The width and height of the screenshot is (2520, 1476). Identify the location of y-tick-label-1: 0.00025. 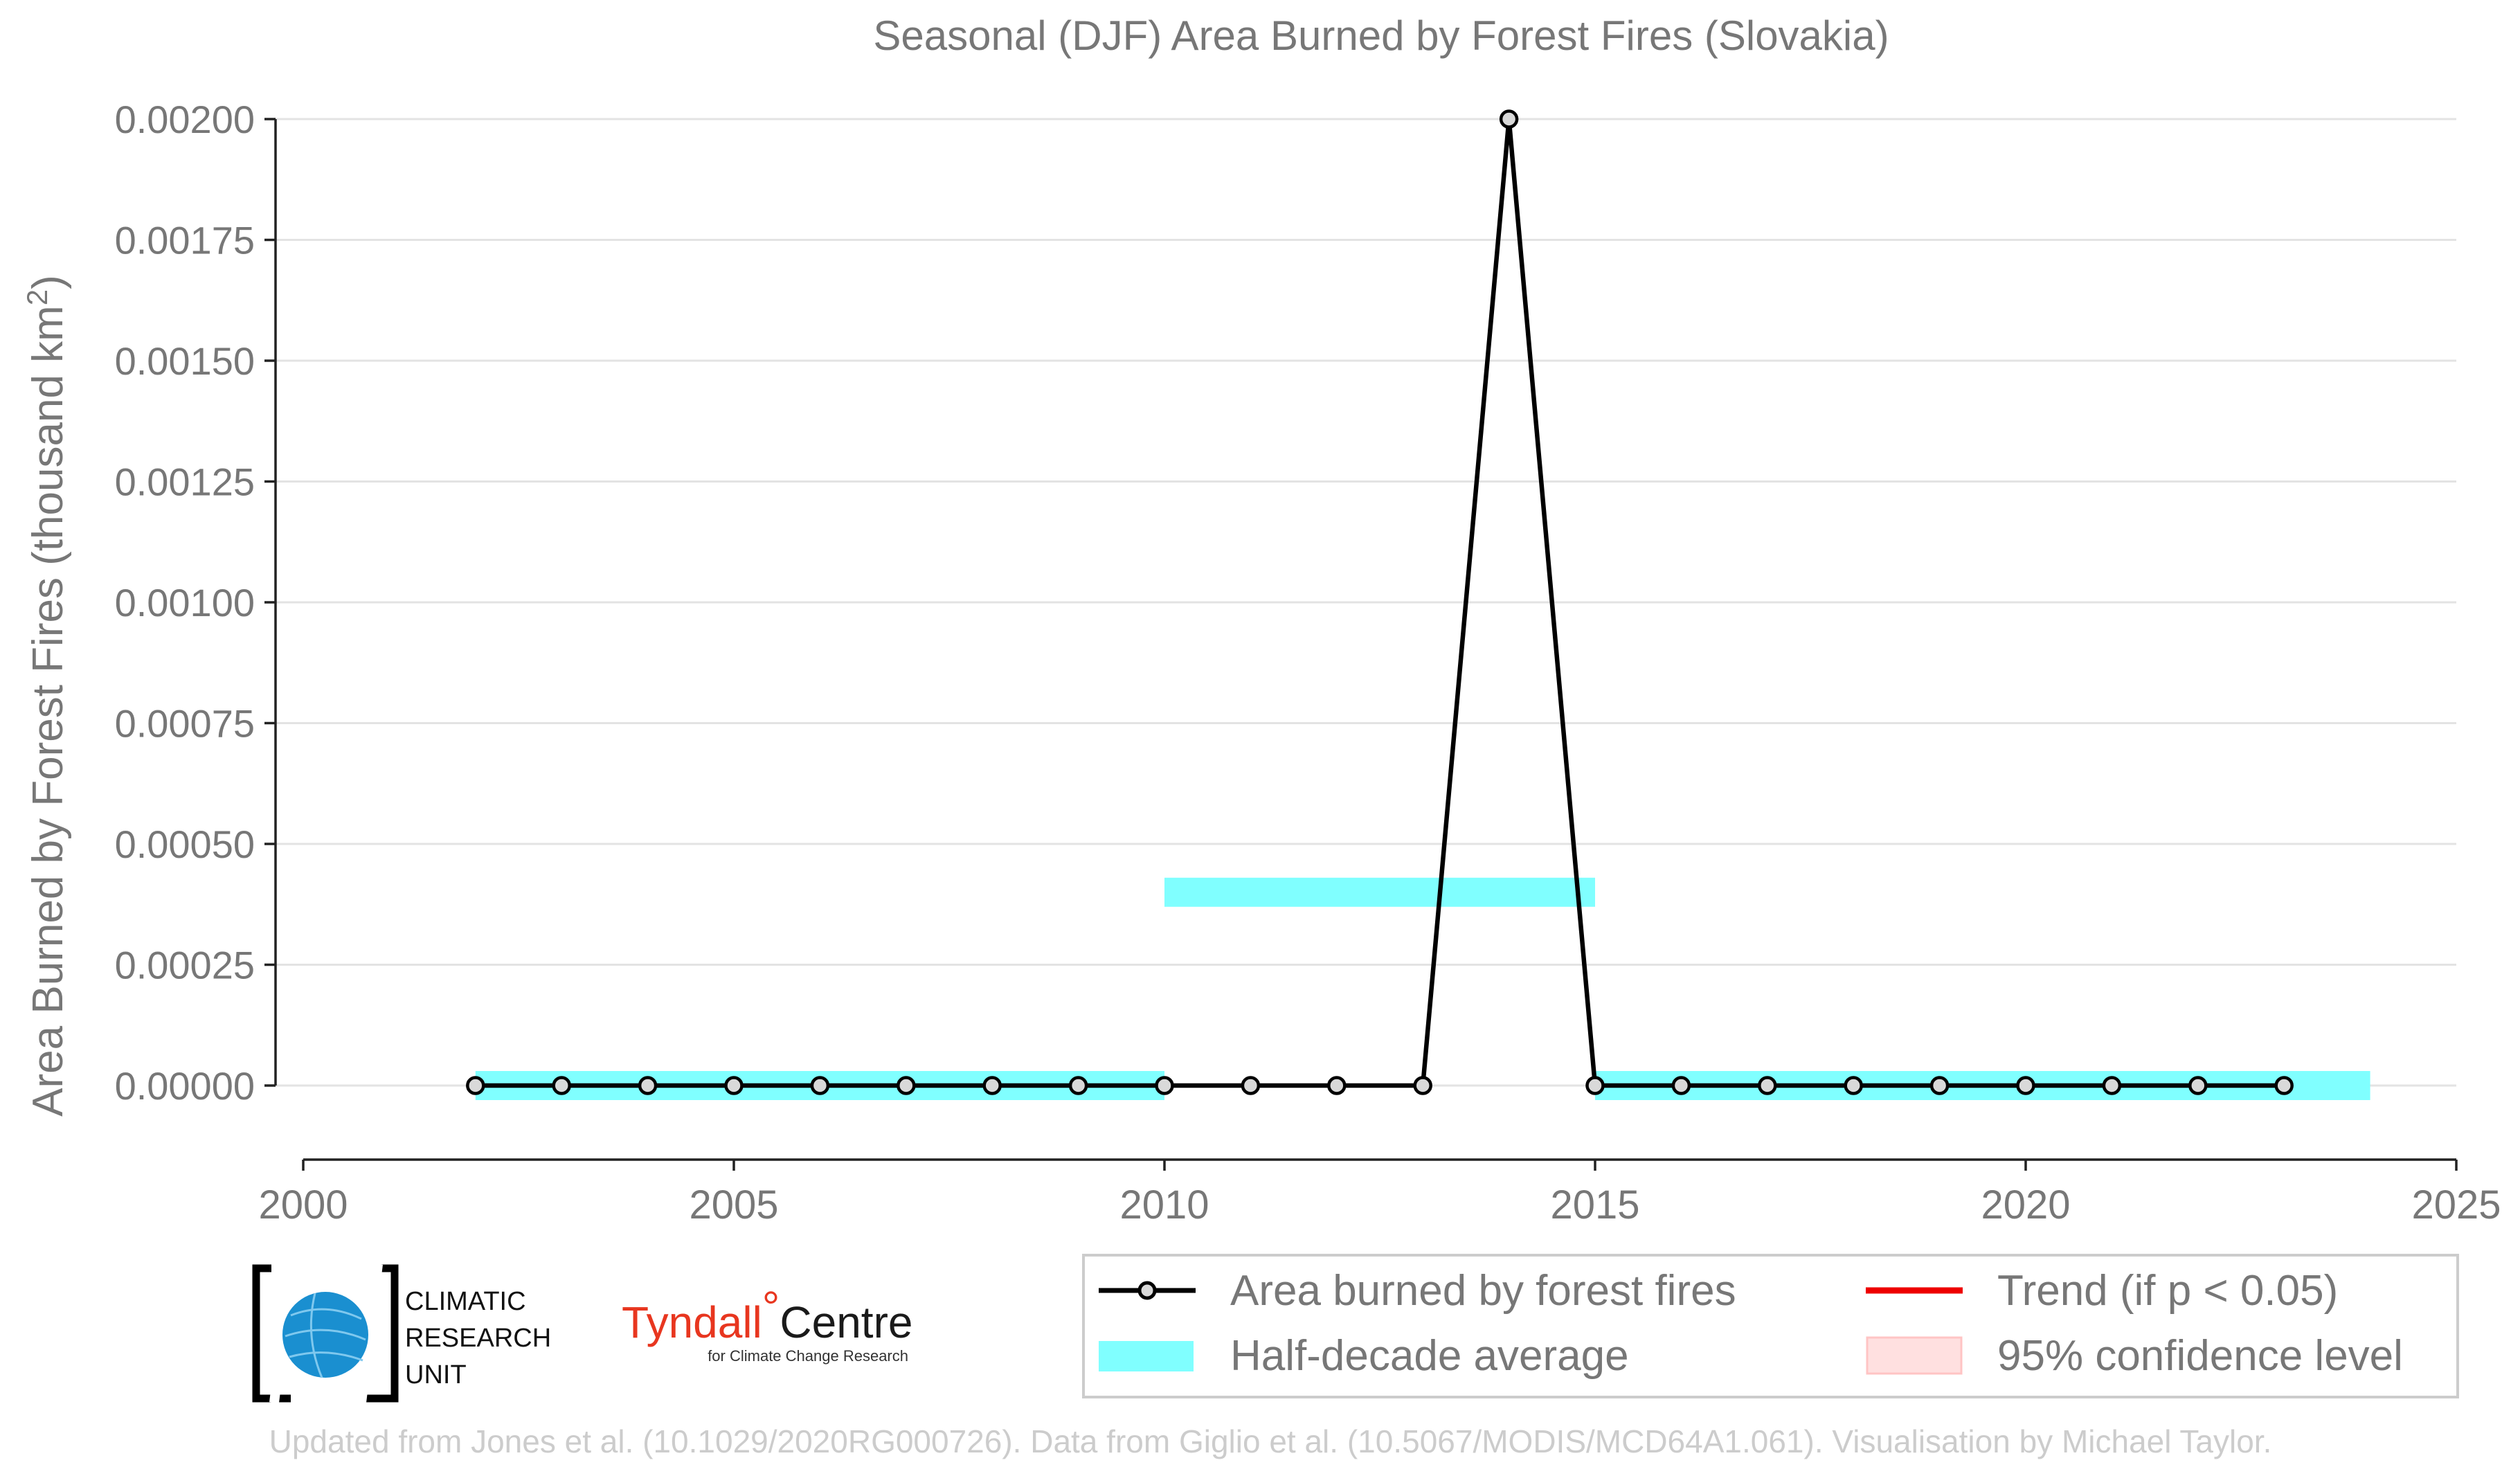
(185, 965).